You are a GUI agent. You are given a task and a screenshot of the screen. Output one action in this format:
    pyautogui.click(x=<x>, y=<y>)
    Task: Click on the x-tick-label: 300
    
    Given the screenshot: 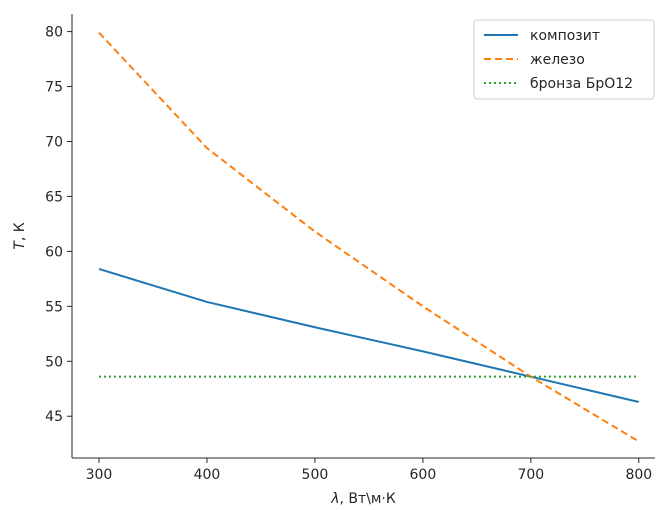 What is the action you would take?
    pyautogui.click(x=99, y=475)
    